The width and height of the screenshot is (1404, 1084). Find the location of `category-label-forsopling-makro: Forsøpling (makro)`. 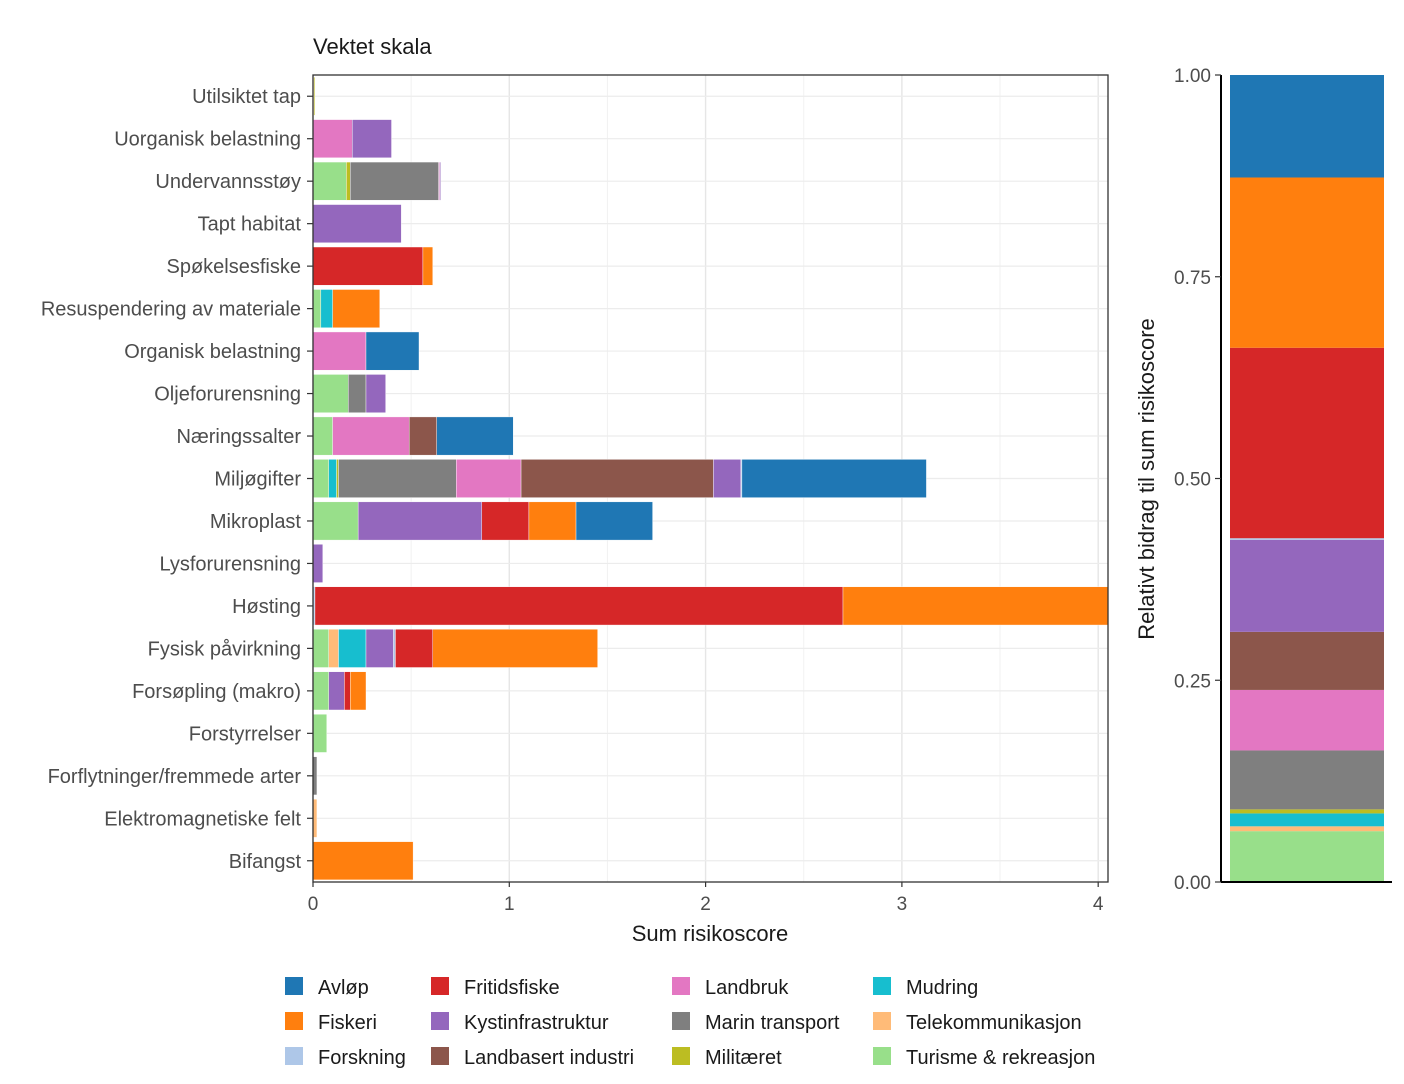

category-label-forsopling-makro: Forsøpling (makro) is located at coordinates (216, 692).